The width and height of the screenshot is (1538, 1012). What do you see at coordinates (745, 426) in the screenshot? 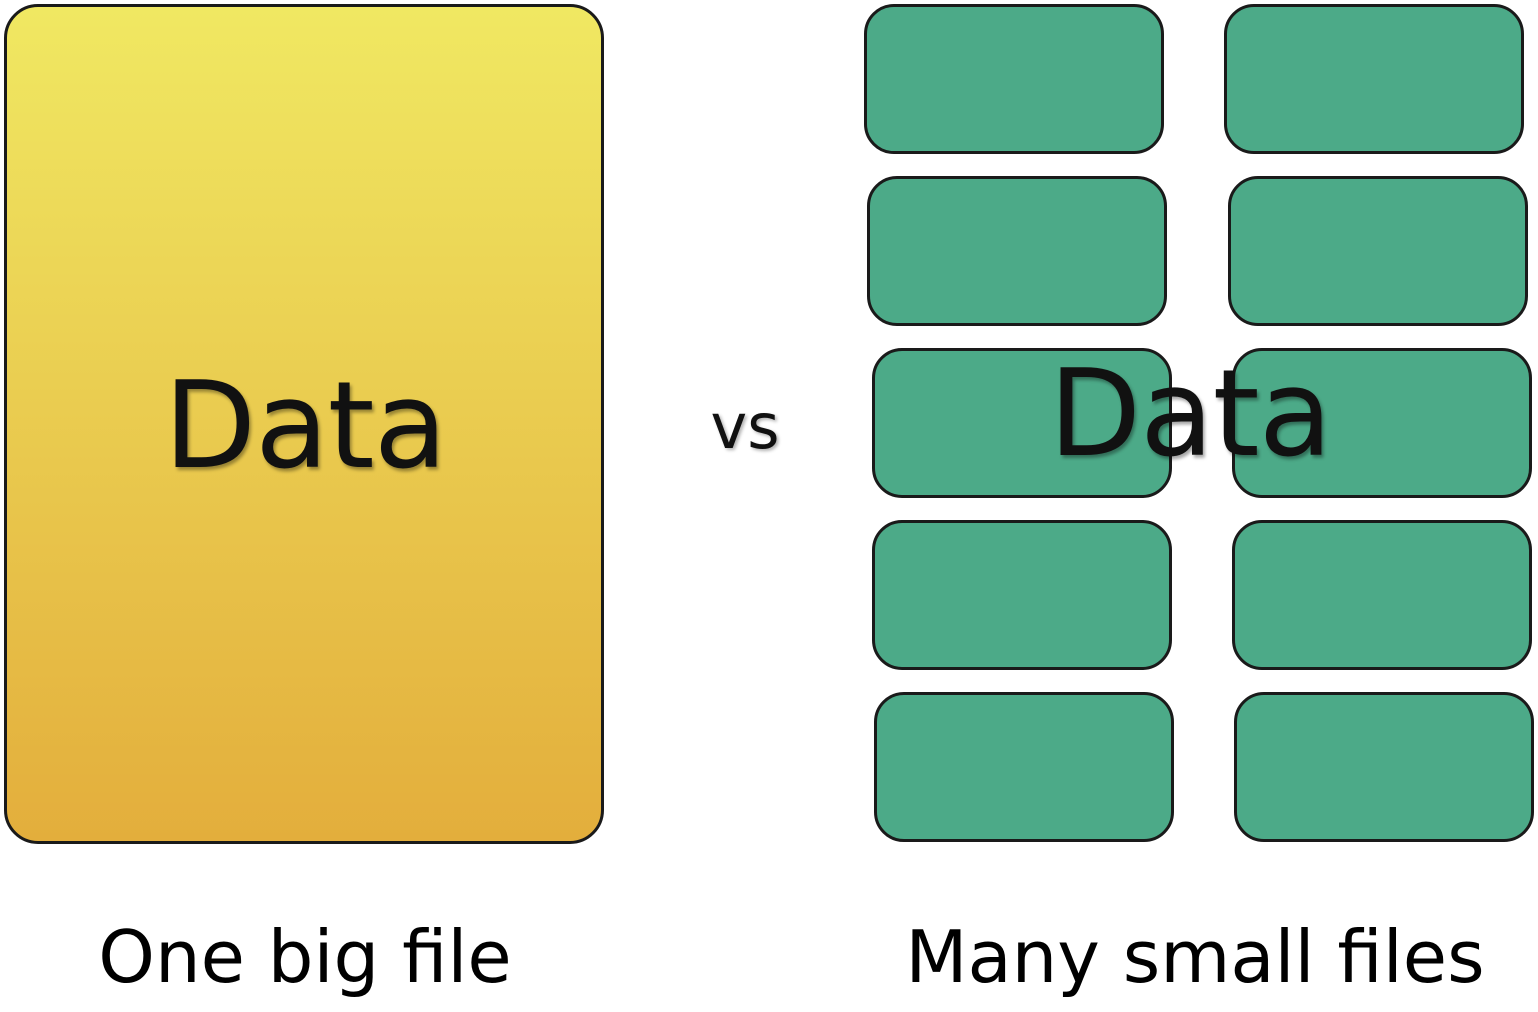
I see `vs-label: vs` at bounding box center [745, 426].